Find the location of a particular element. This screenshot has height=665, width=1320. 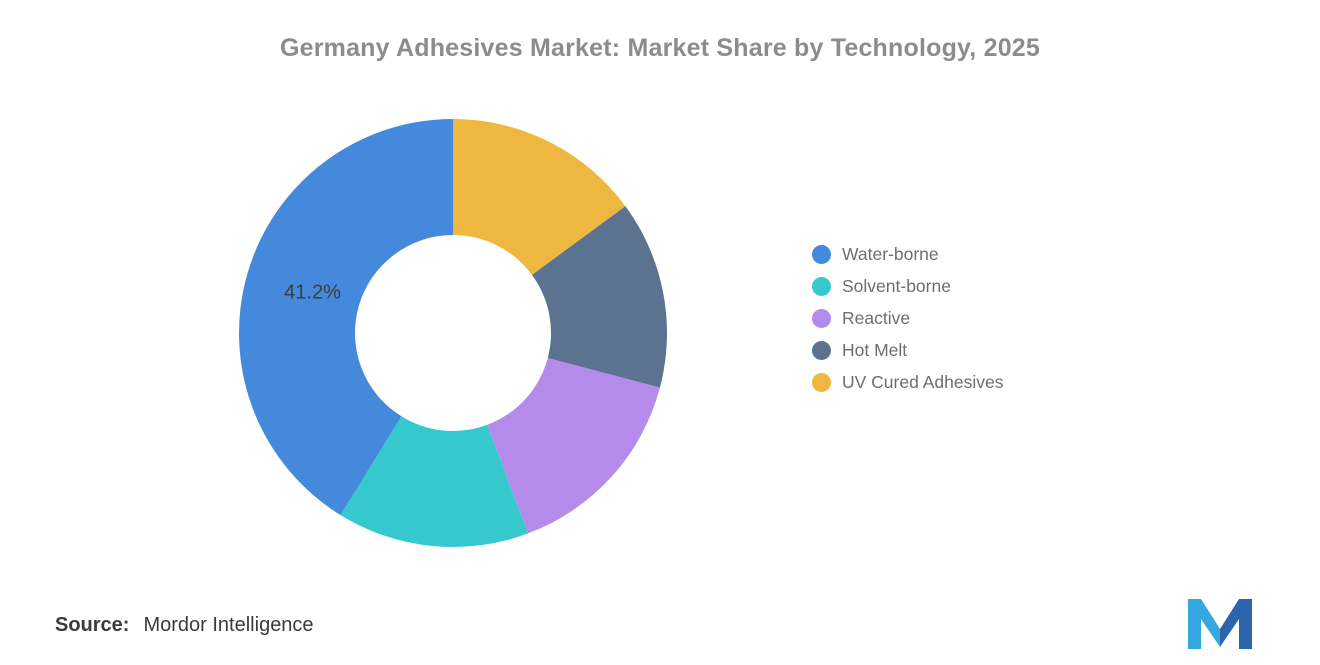

mordor-intelligence-logo-mark is located at coordinates (1220, 624).